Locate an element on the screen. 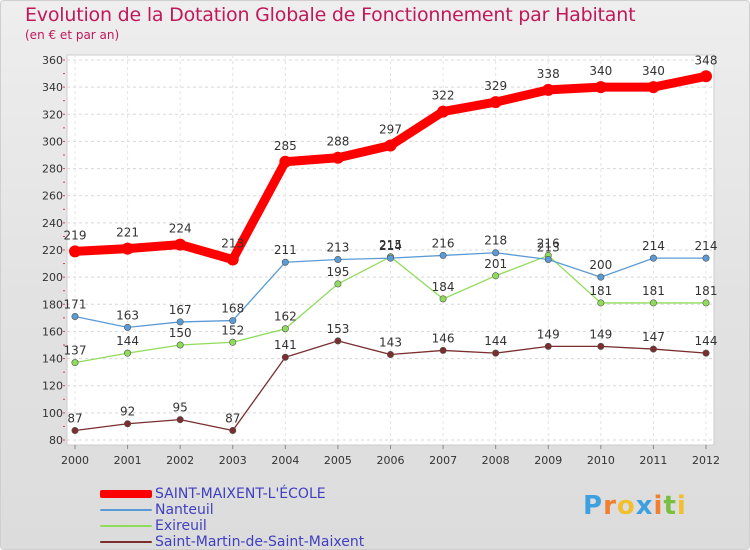 This screenshot has height=550, width=750. x-tick-label: 2007 is located at coordinates (443, 460).